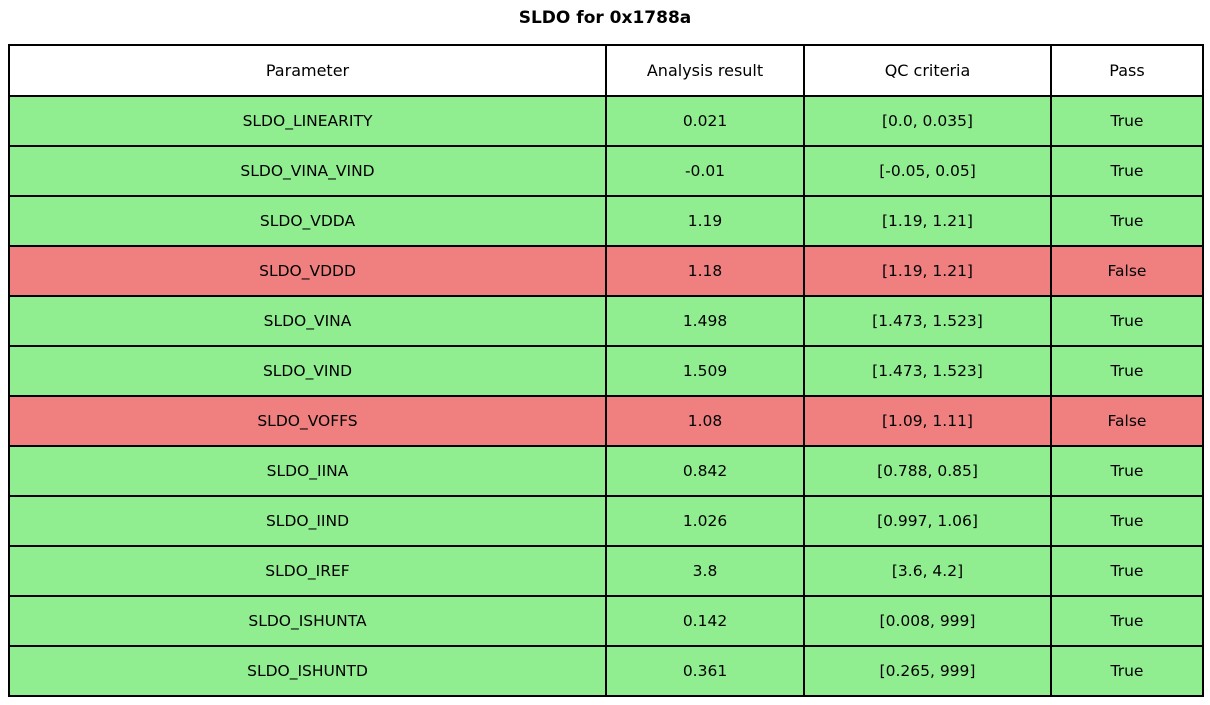  I want to click on criteria-cell: [3.6, 4.2], so click(927, 571).